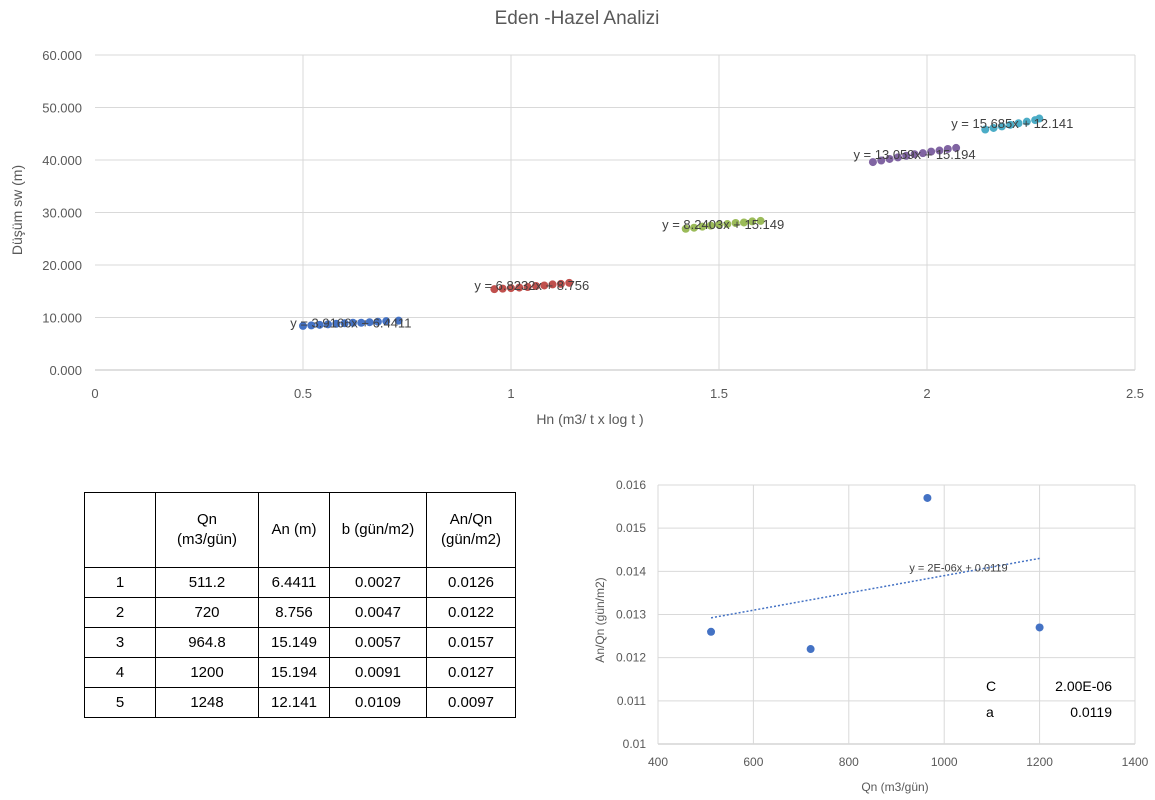 The image size is (1155, 800). Describe the element at coordinates (1012, 123) in the screenshot. I see `main-trendline-label: y = 15.685x + 12.141` at that location.